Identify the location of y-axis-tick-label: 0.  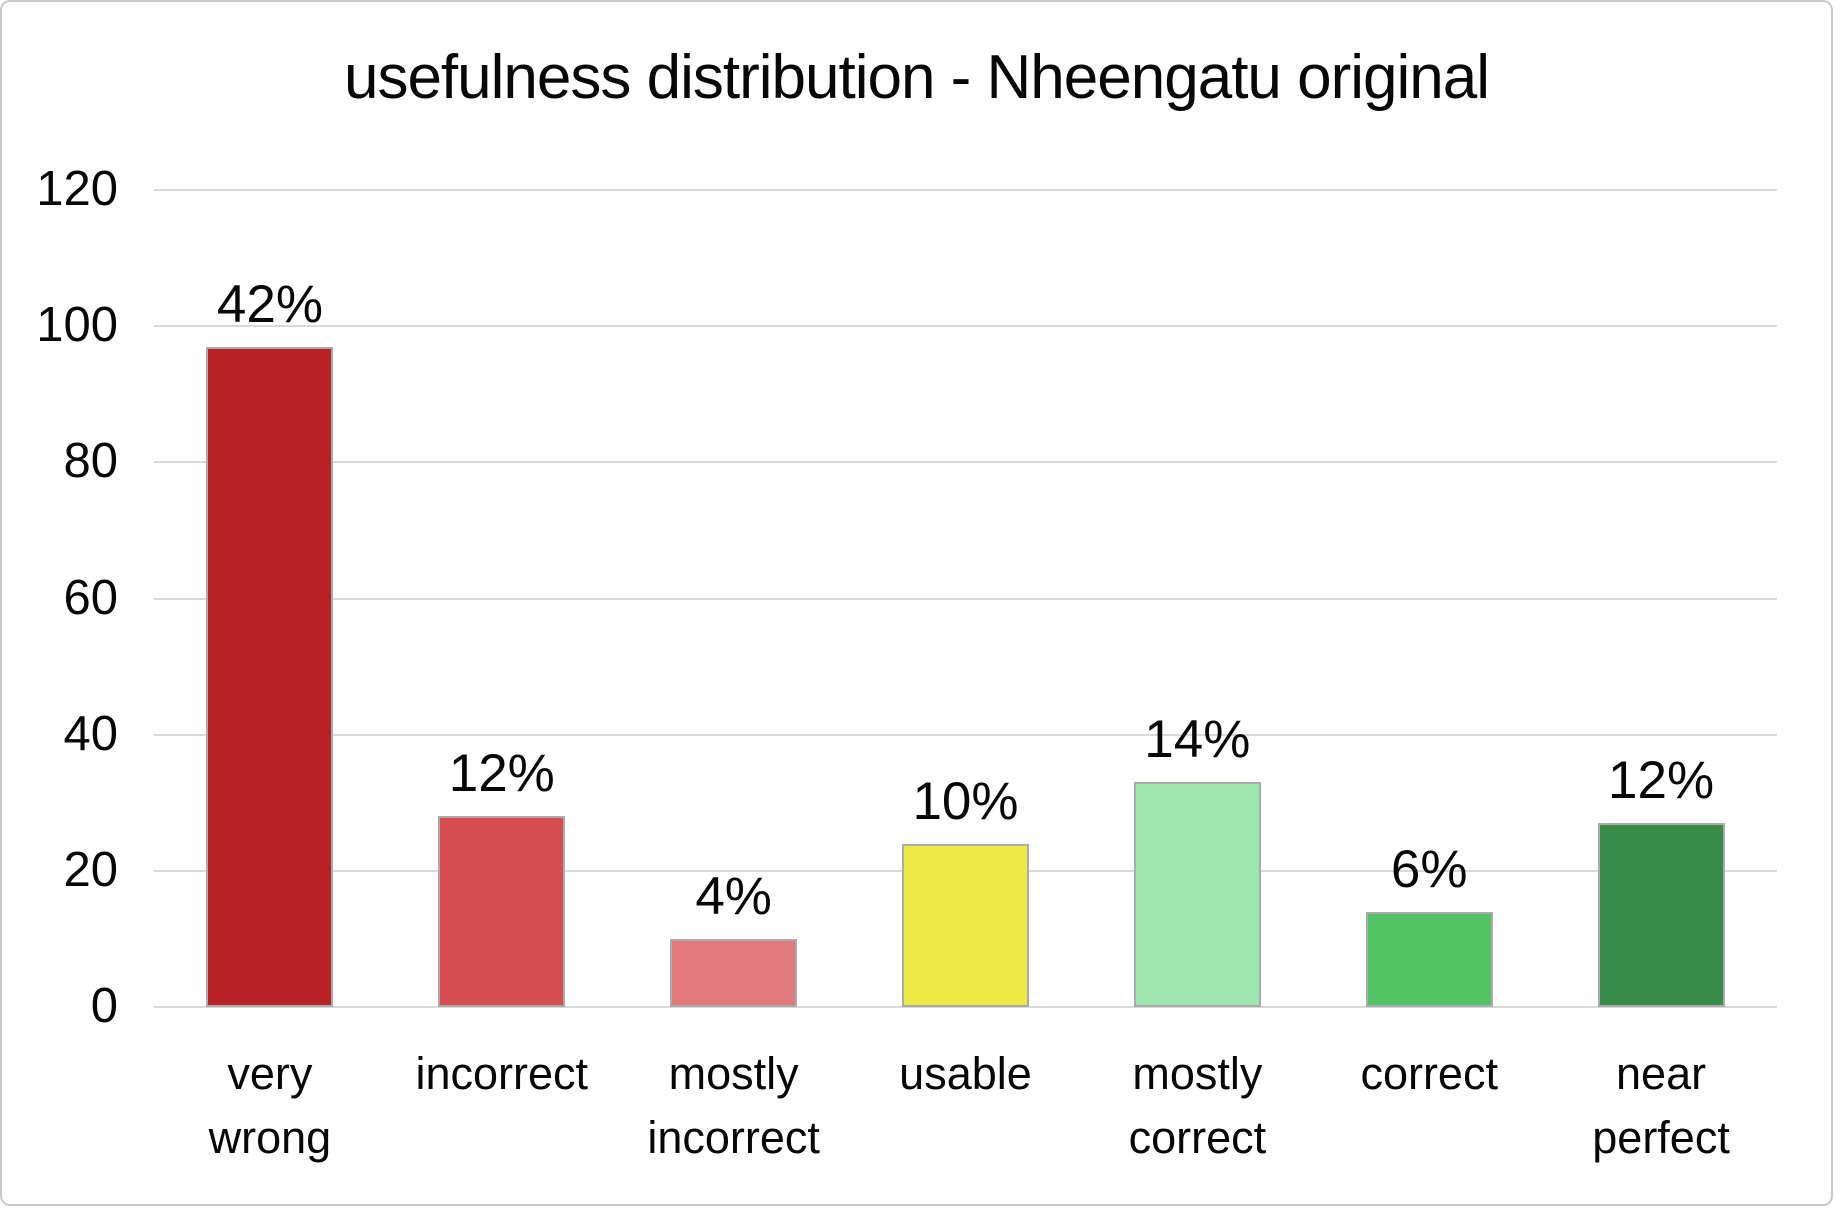
(104, 1006).